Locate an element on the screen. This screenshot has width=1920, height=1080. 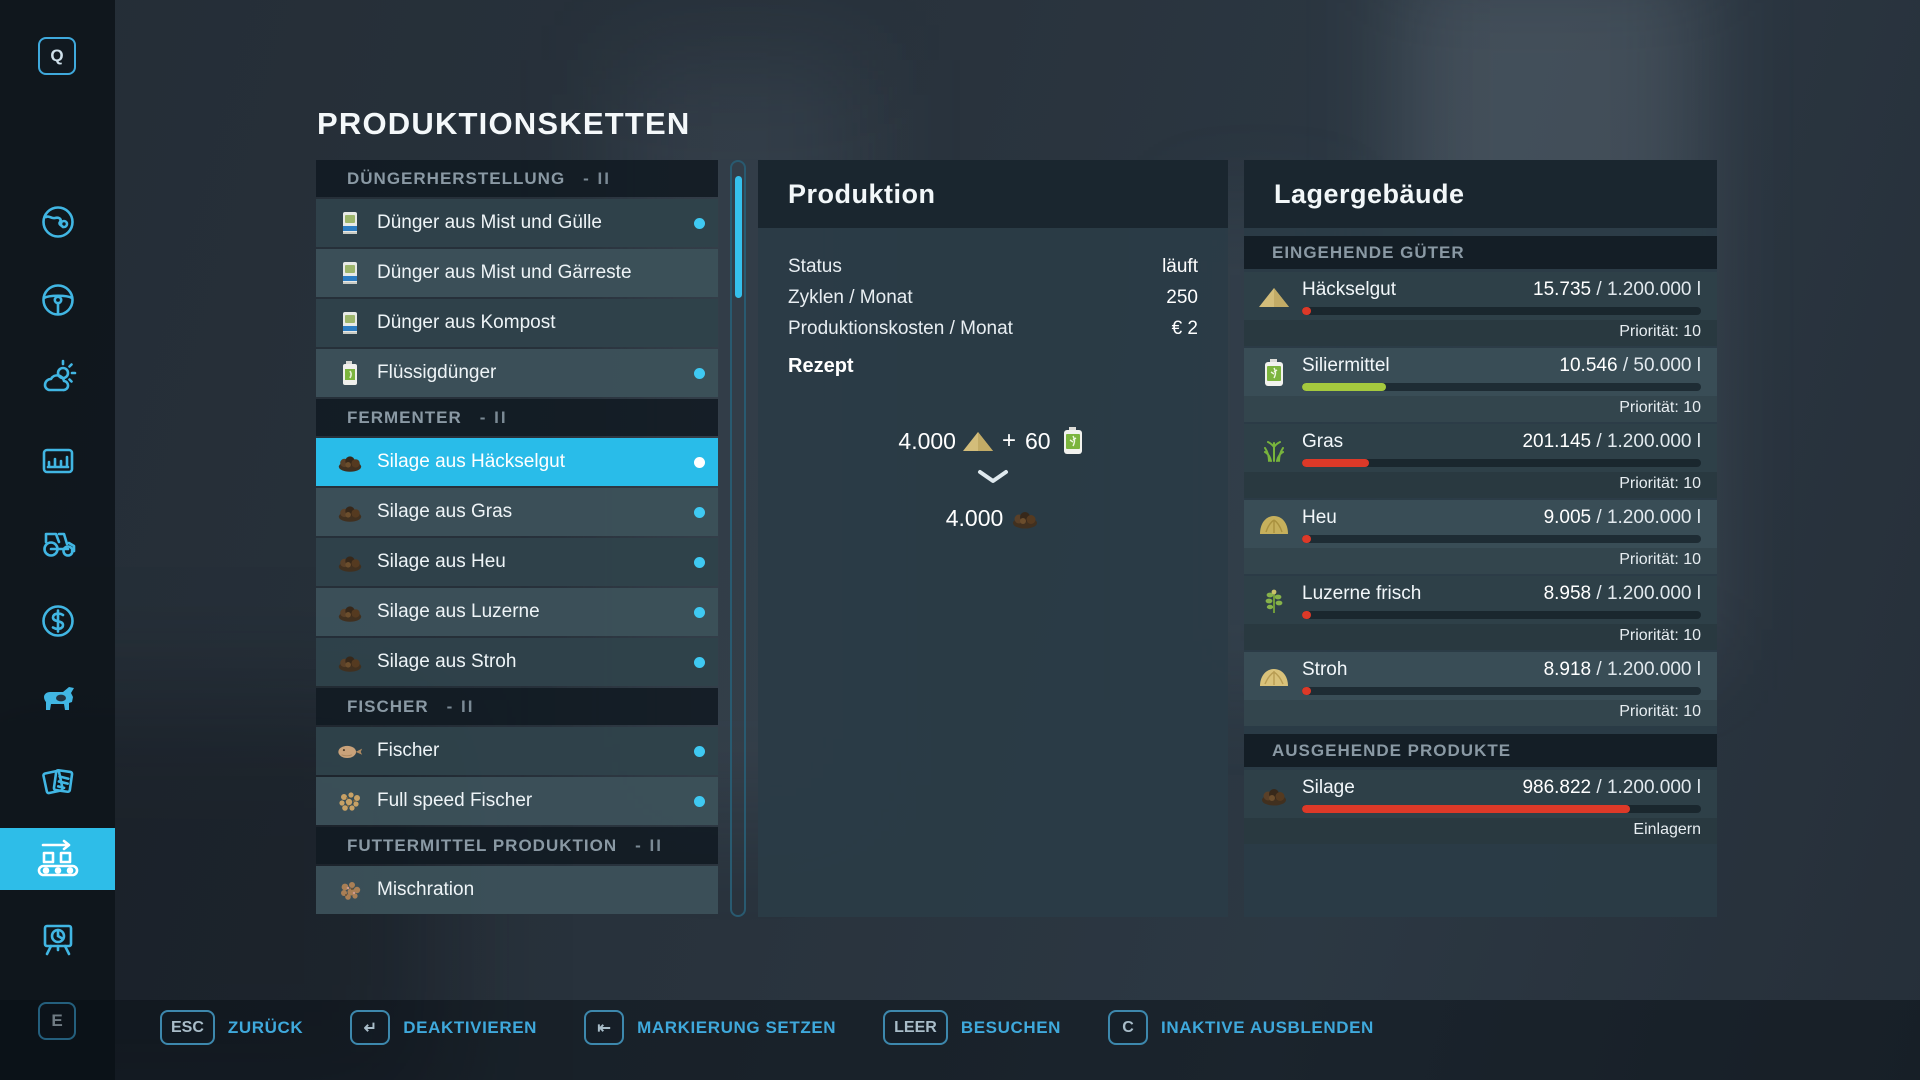
sidebar-item-production-chains is located at coordinates (57, 859).